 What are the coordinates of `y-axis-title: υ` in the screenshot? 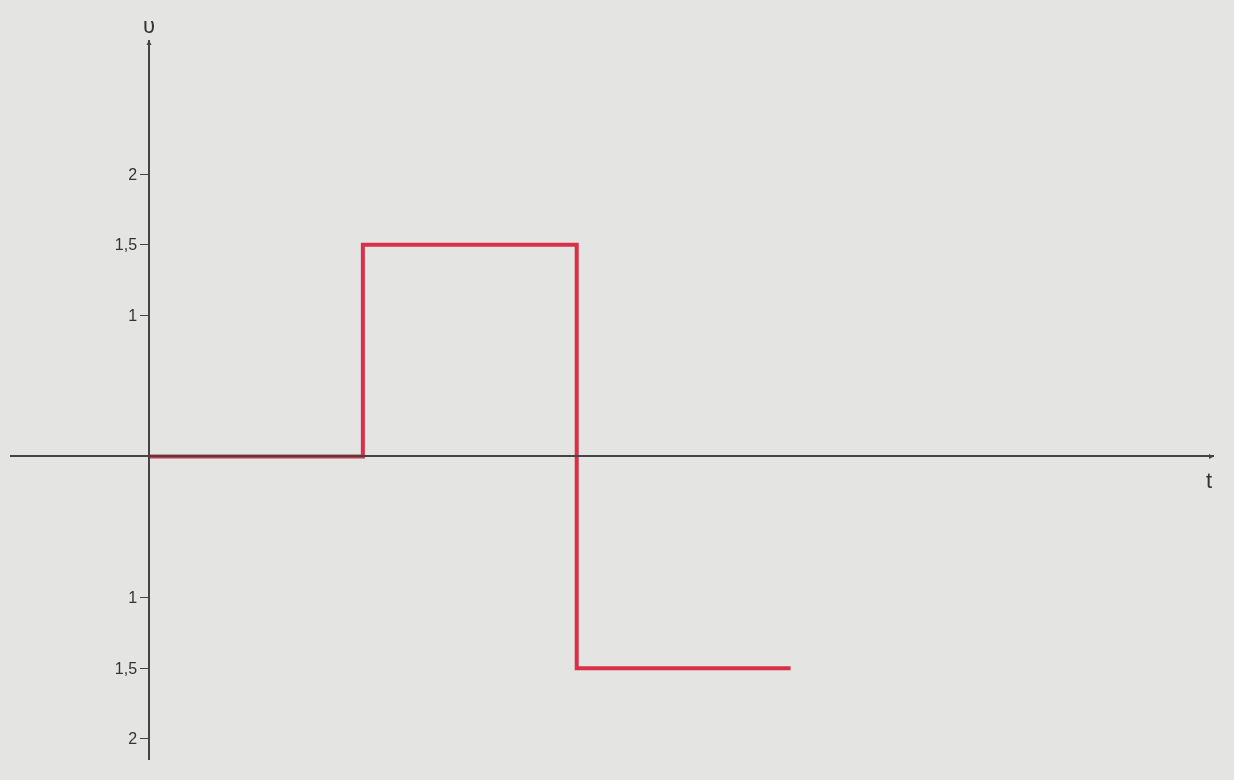 It's located at (149, 25).